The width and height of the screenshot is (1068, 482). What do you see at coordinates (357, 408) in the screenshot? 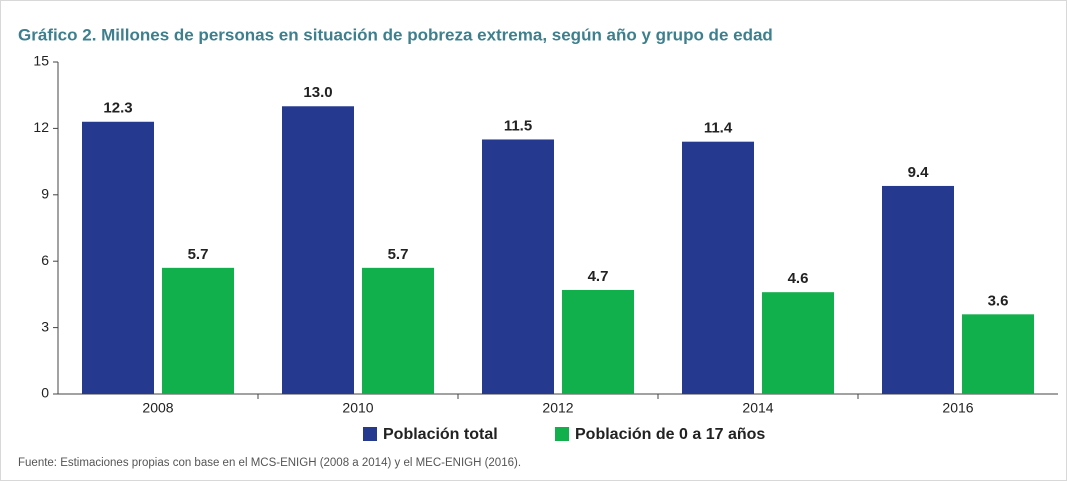
I see `x-tick-label: 2010` at bounding box center [357, 408].